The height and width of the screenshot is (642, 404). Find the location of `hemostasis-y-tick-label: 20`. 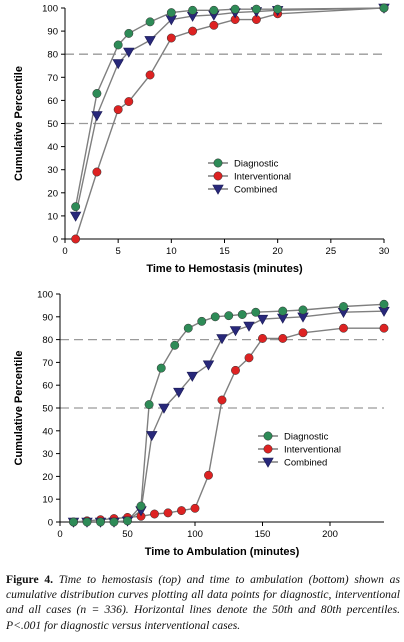

hemostasis-y-tick-label: 20 is located at coordinates (52, 193).